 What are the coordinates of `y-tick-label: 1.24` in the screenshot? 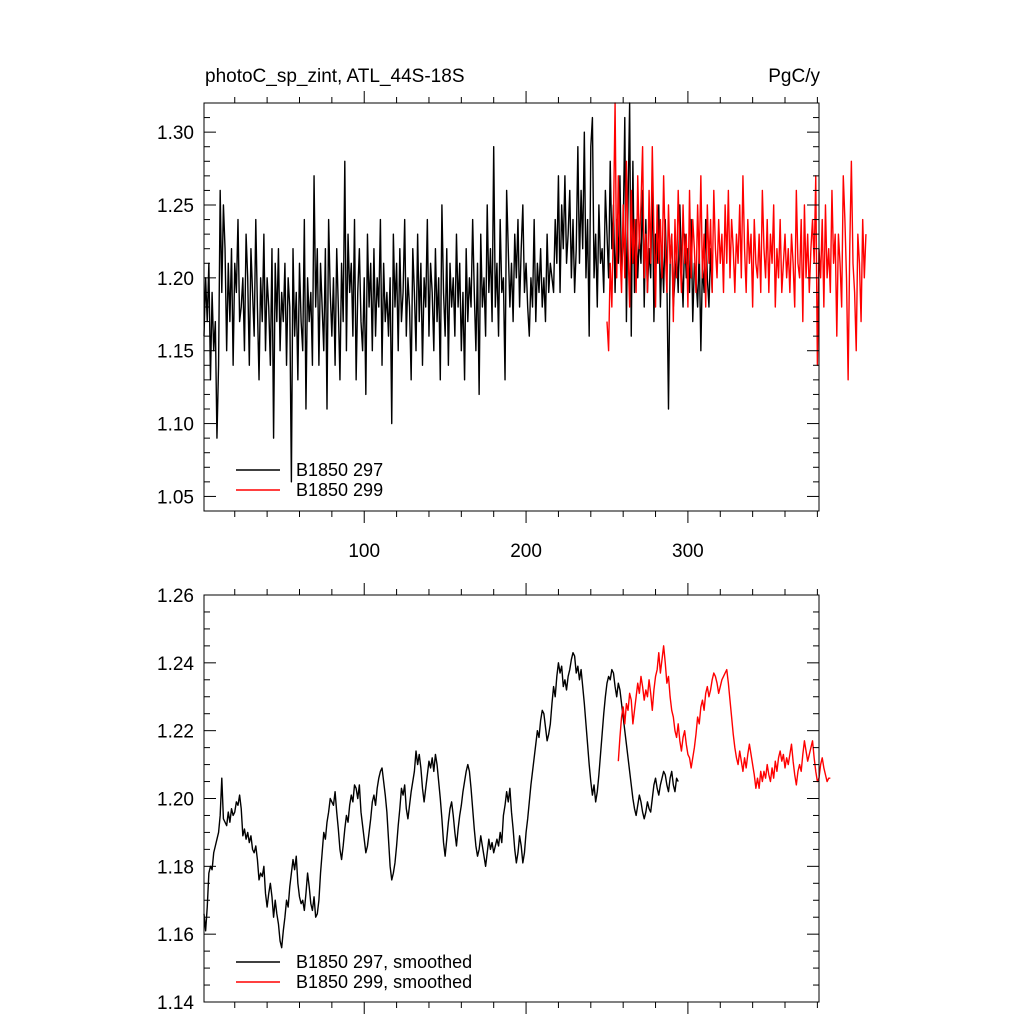 It's located at (175, 664).